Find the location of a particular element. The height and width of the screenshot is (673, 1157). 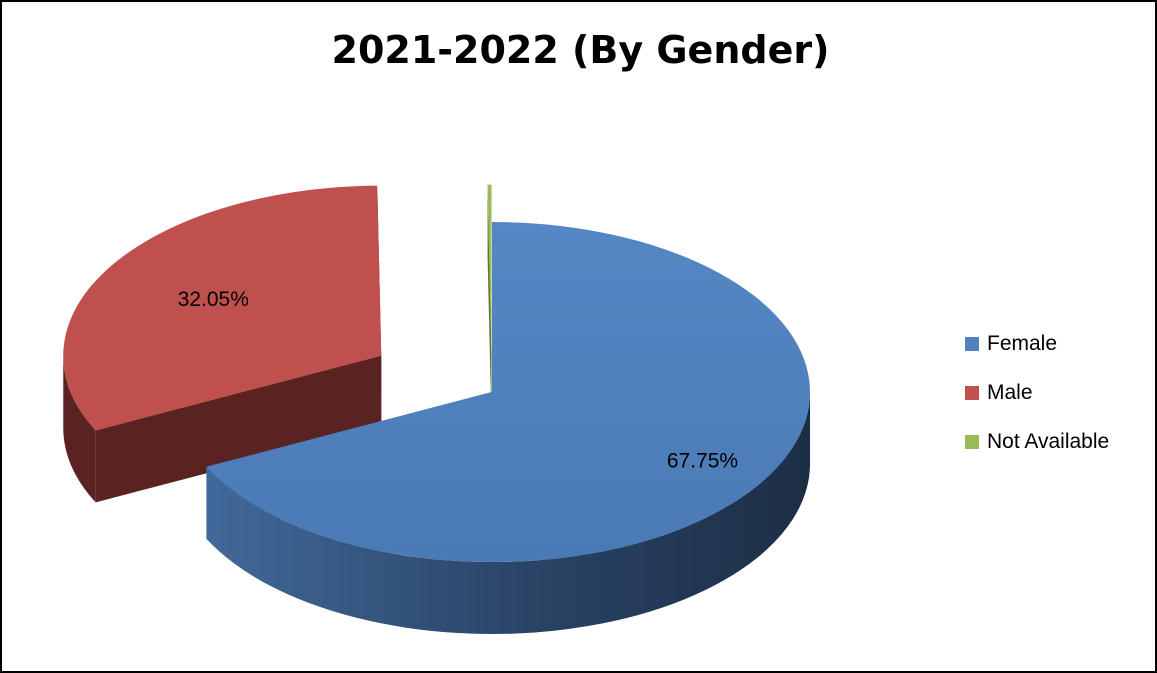

legend-item-male: Male is located at coordinates (1037, 392).